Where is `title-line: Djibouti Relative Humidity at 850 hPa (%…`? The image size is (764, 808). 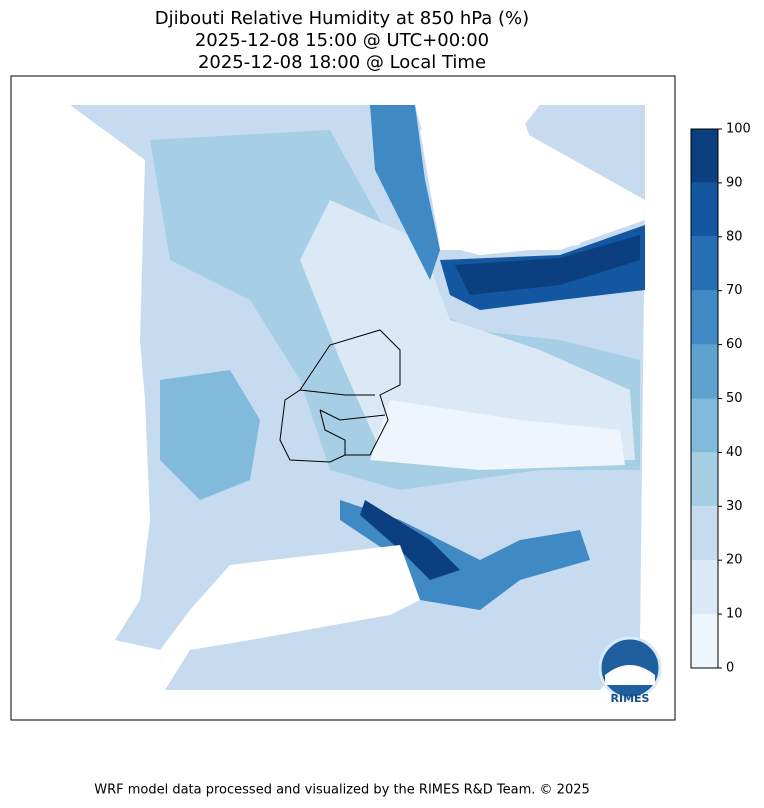 title-line: Djibouti Relative Humidity at 850 hPa (%… is located at coordinates (342, 18).